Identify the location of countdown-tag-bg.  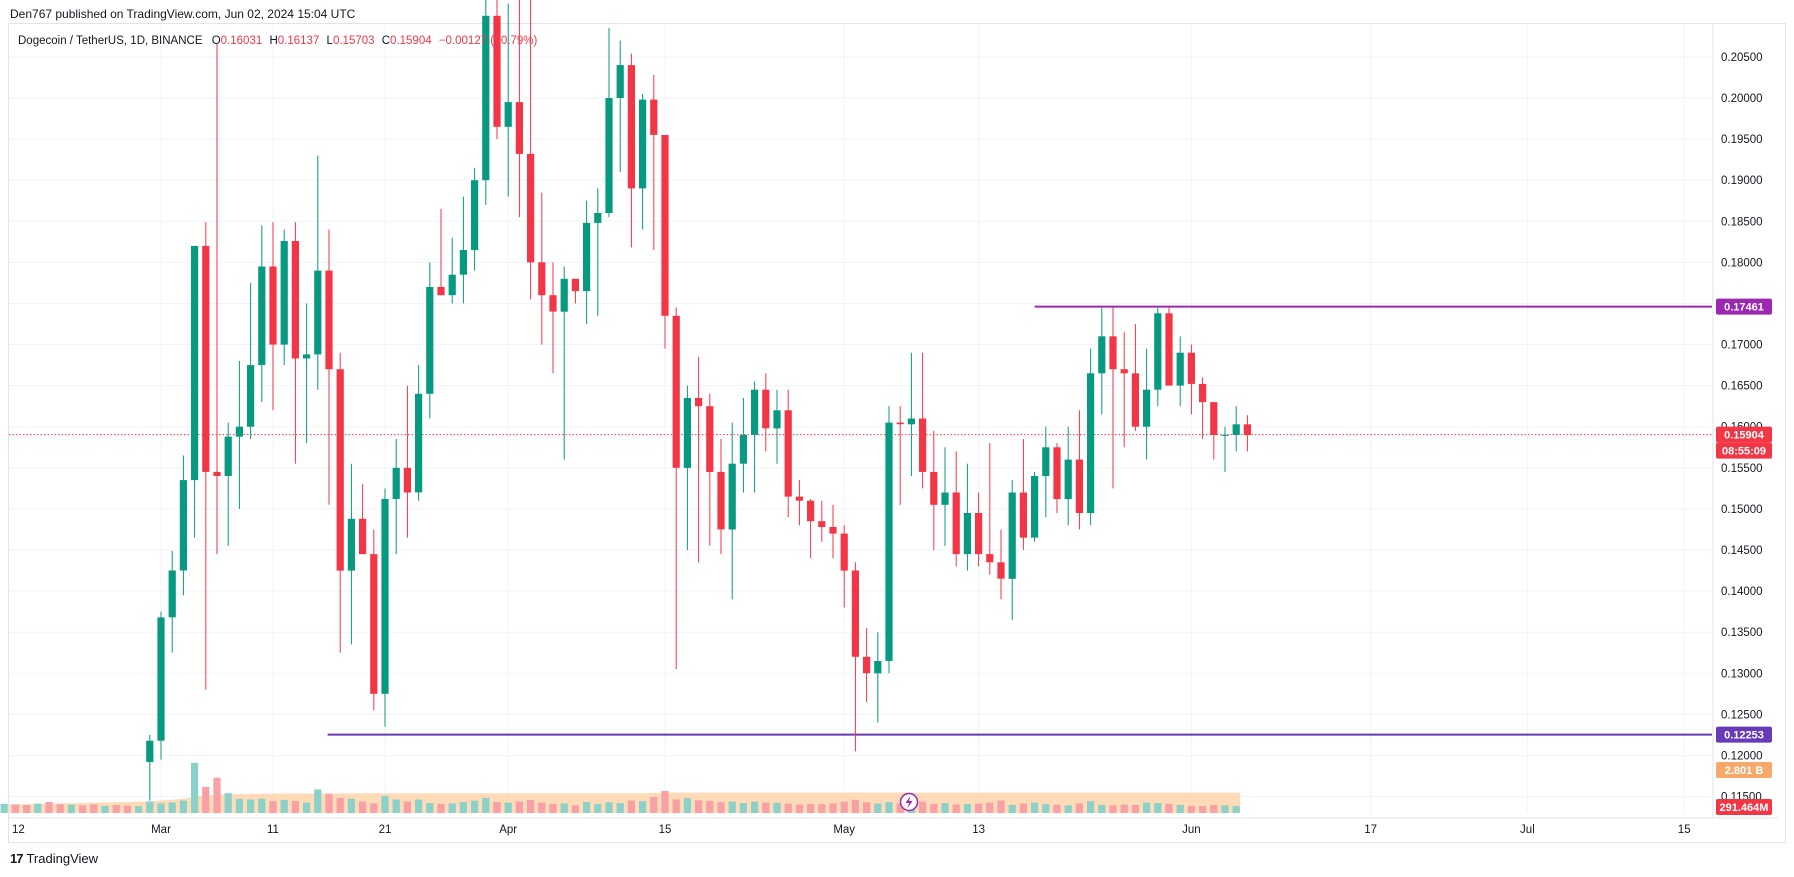
(1744, 450).